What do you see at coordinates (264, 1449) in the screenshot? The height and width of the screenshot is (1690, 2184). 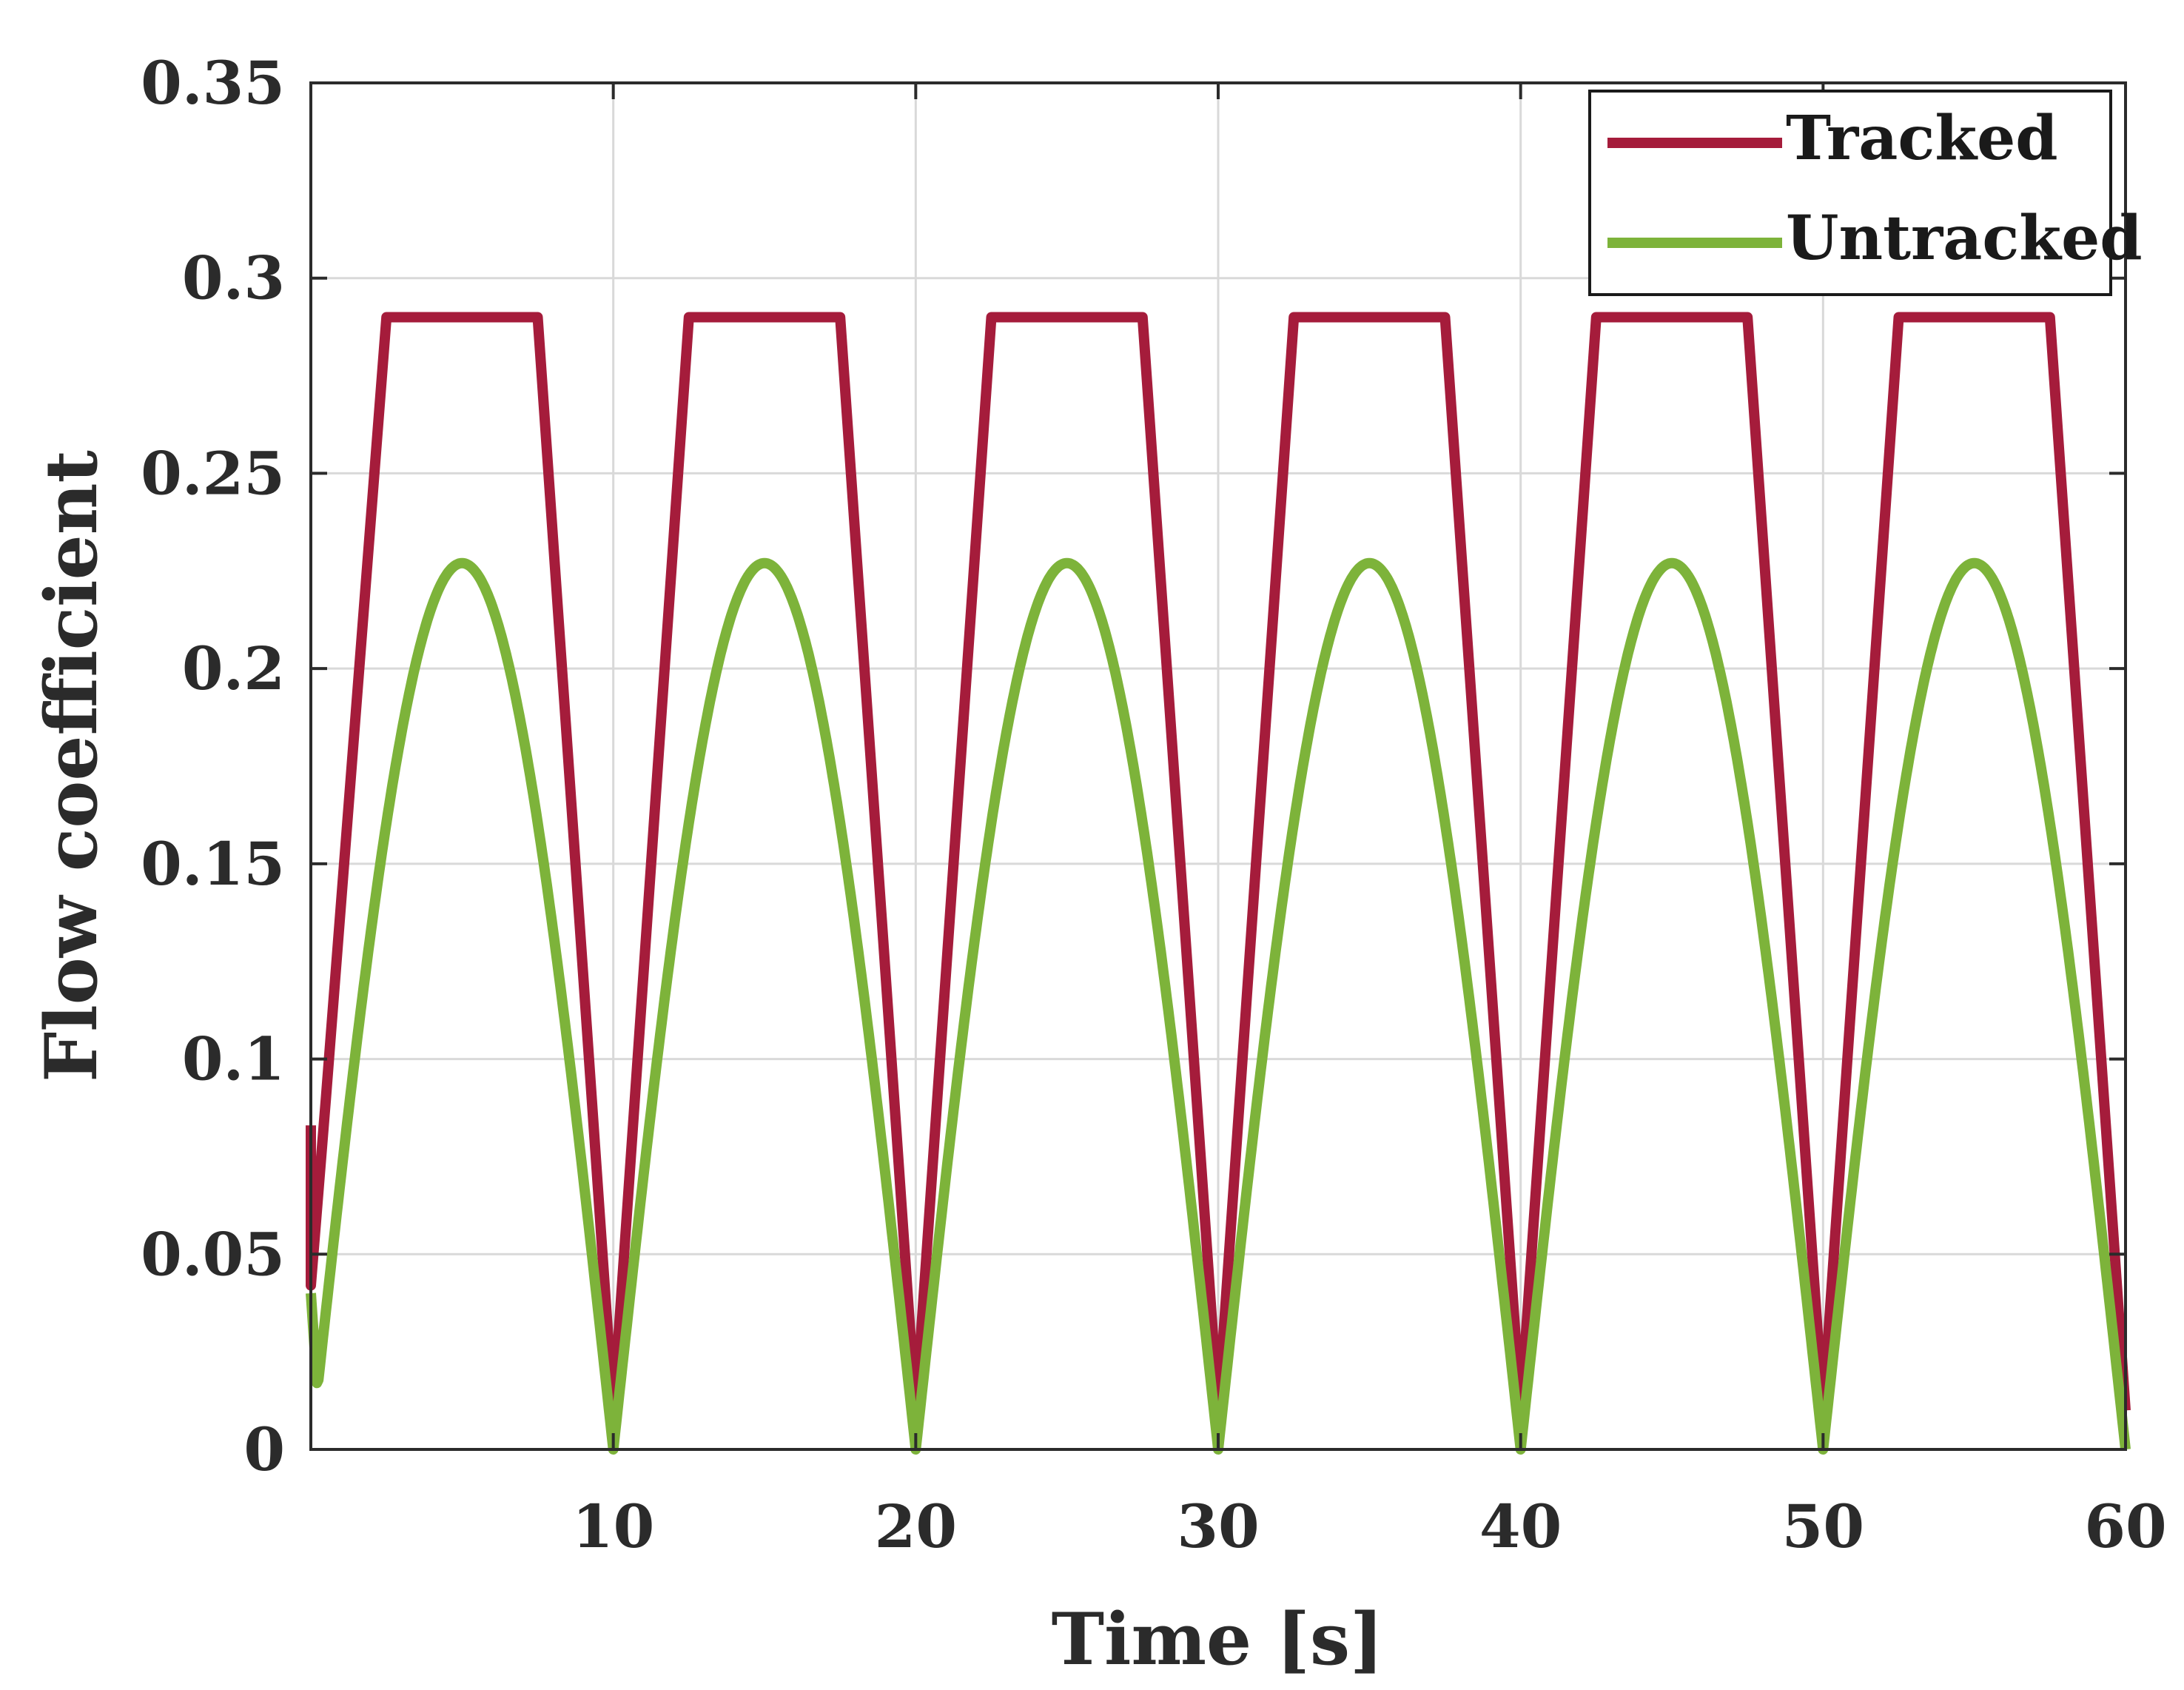 I see `y-tick-label: 0` at bounding box center [264, 1449].